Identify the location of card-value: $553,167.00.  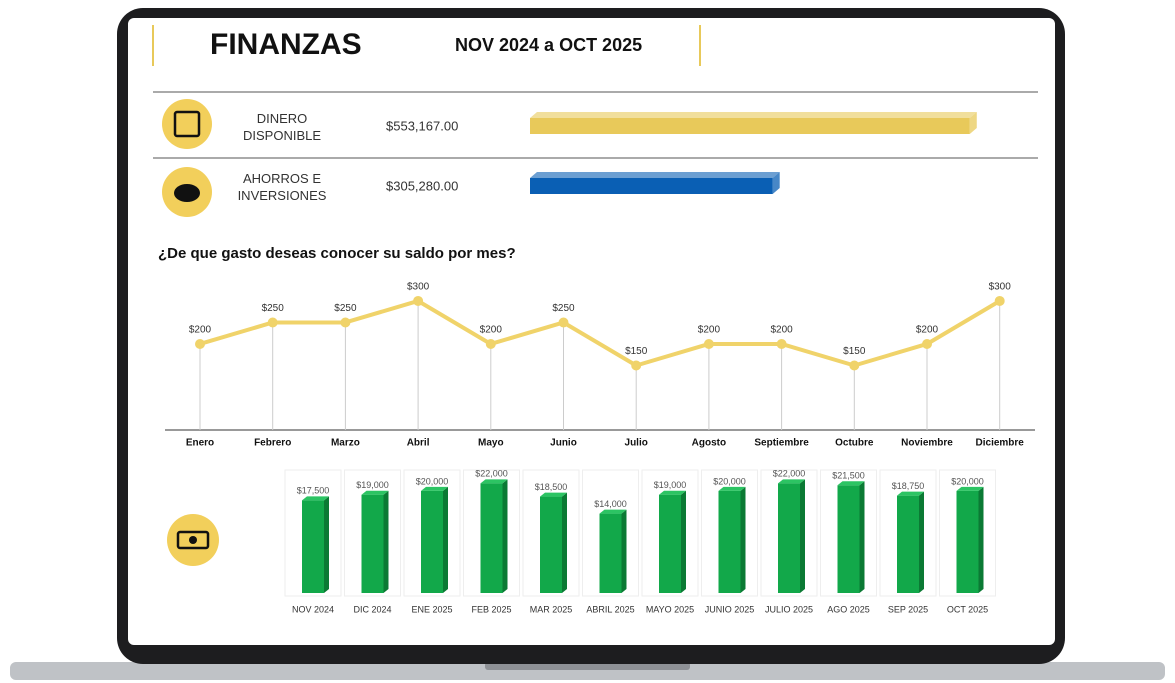
(422, 125).